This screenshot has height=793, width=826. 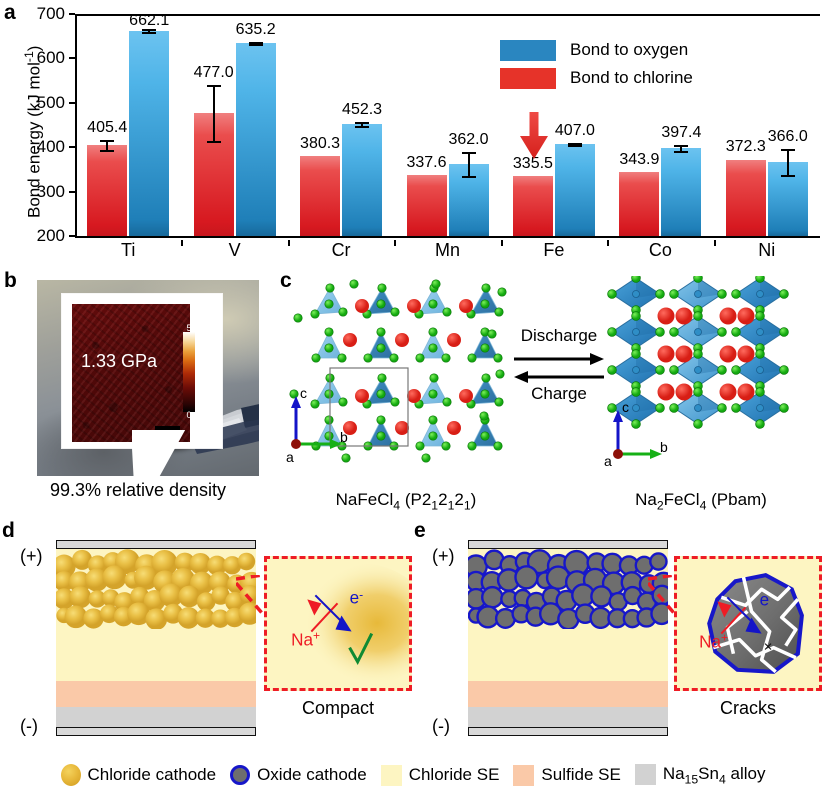 What do you see at coordinates (255, 139) in the screenshot?
I see `bar-V-oxygen` at bounding box center [255, 139].